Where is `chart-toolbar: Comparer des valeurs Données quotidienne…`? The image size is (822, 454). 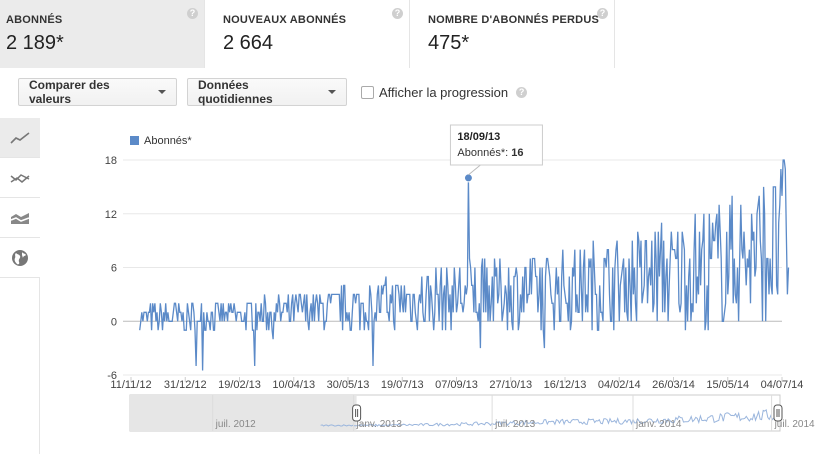 chart-toolbar: Comparer des valeurs Données quotidienne… is located at coordinates (273, 92).